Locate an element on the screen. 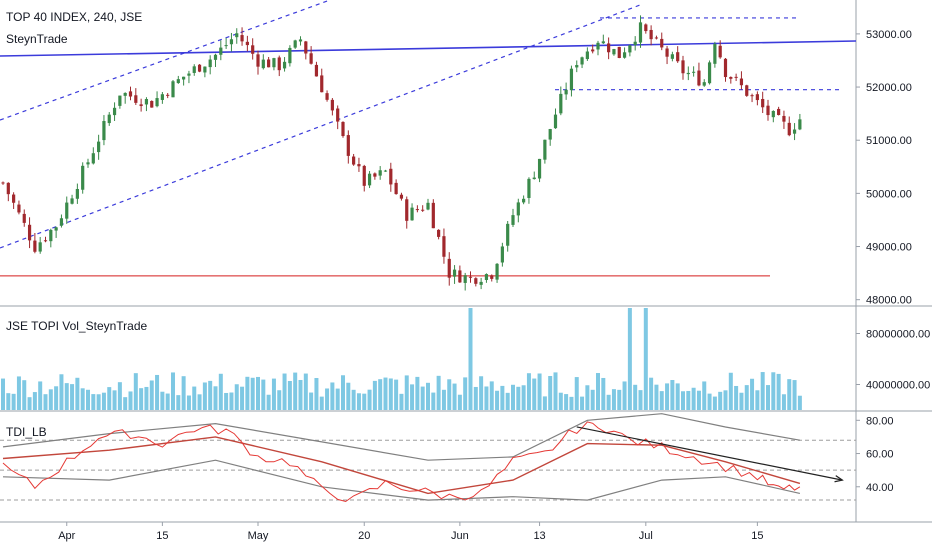  volume-tick-label: 80000000.00 is located at coordinates (898, 335).